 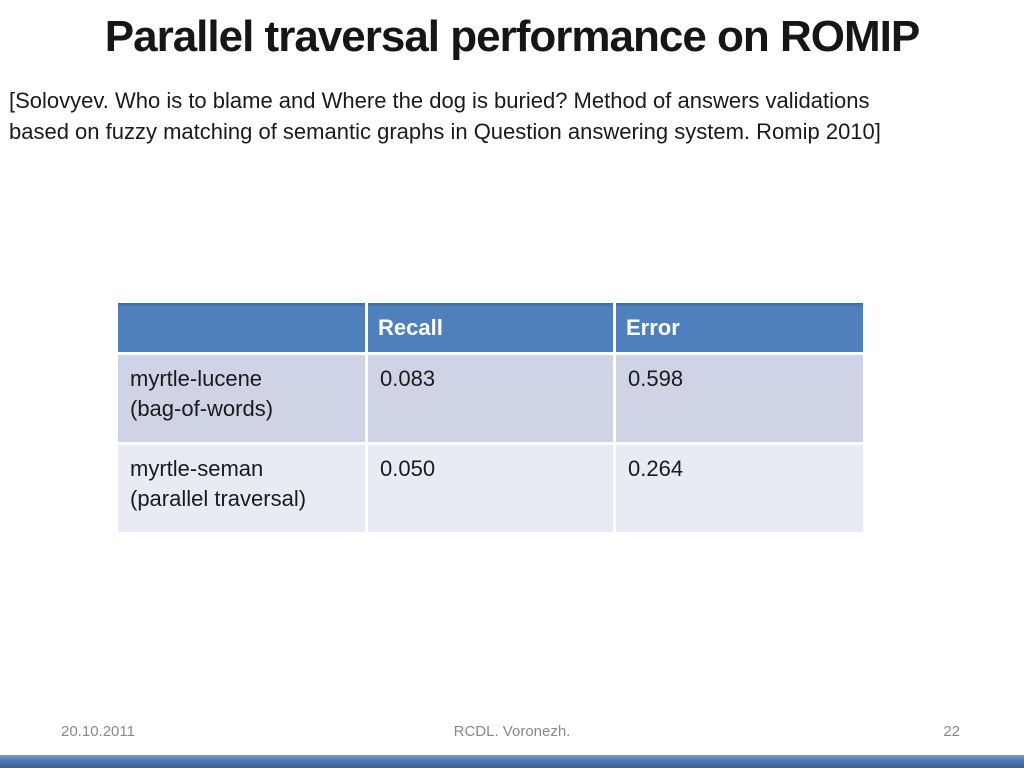 What do you see at coordinates (512, 36) in the screenshot?
I see `slide-title: Parallel traversal performance on ROMIP` at bounding box center [512, 36].